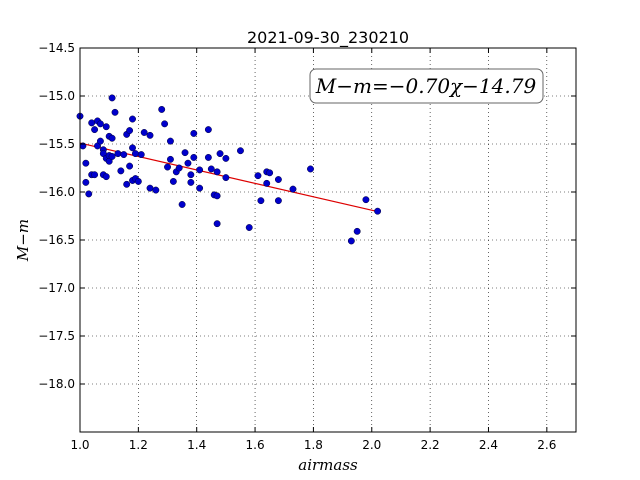 The image size is (640, 480). I want to click on y-tick-label: −15.5, so click(56, 144).